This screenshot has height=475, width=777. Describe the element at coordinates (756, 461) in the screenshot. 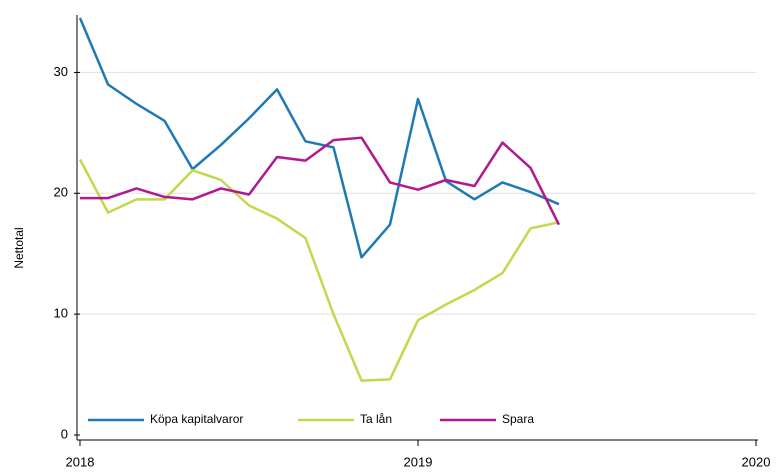

I see `x-tick-label: 2020` at that location.